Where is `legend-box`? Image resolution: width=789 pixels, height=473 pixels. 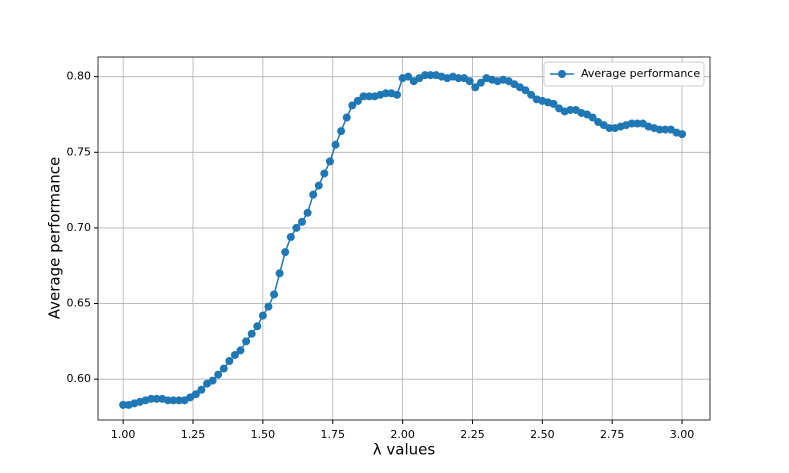 legend-box is located at coordinates (624, 74).